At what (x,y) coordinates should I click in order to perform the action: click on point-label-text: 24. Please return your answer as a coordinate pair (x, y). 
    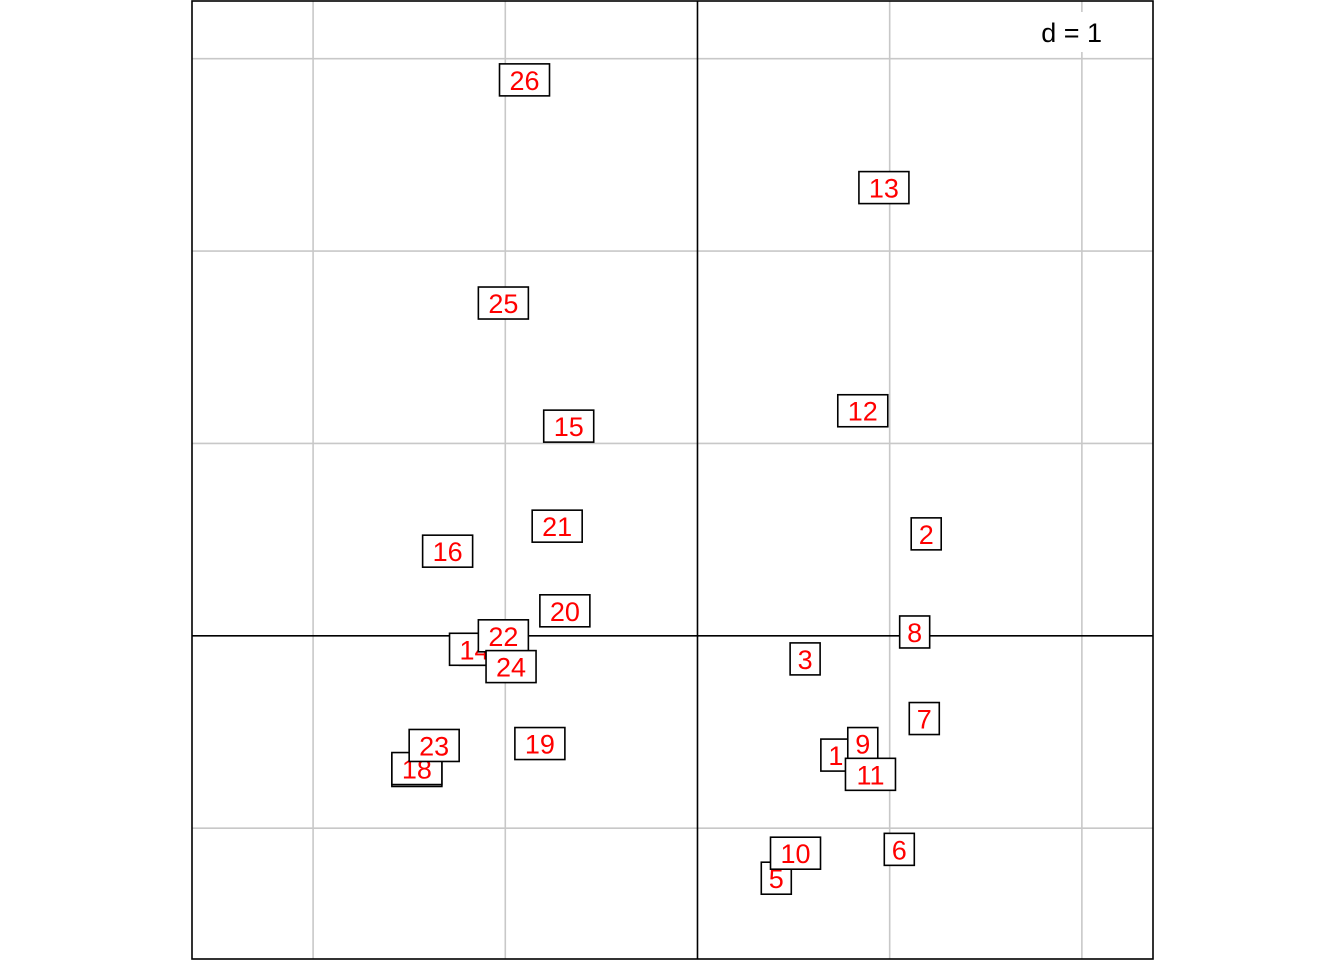
    Looking at the image, I should click on (511, 668).